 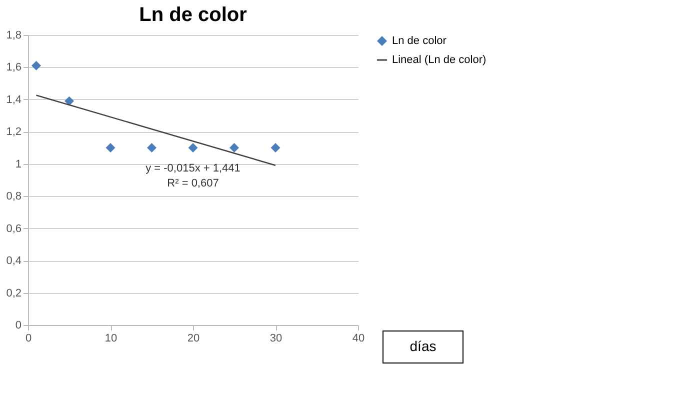 I want to click on y-tick-label: 1,4, so click(x=14, y=100).